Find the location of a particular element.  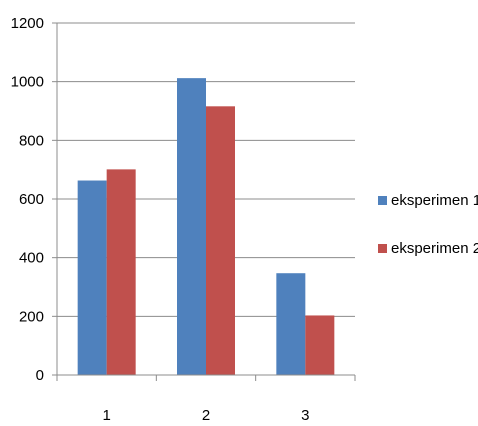

legend-label-series-2: eksperimen 2 is located at coordinates (434, 248).